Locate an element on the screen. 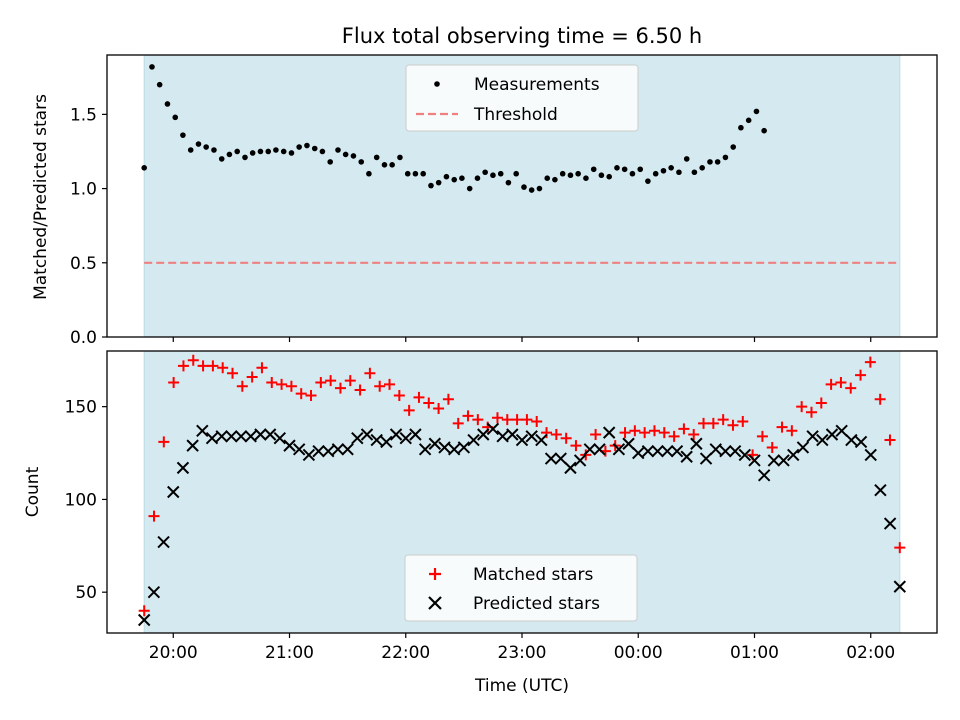 This screenshot has width=960, height=720. bottom-ytick-label: 100 is located at coordinates (81, 500).